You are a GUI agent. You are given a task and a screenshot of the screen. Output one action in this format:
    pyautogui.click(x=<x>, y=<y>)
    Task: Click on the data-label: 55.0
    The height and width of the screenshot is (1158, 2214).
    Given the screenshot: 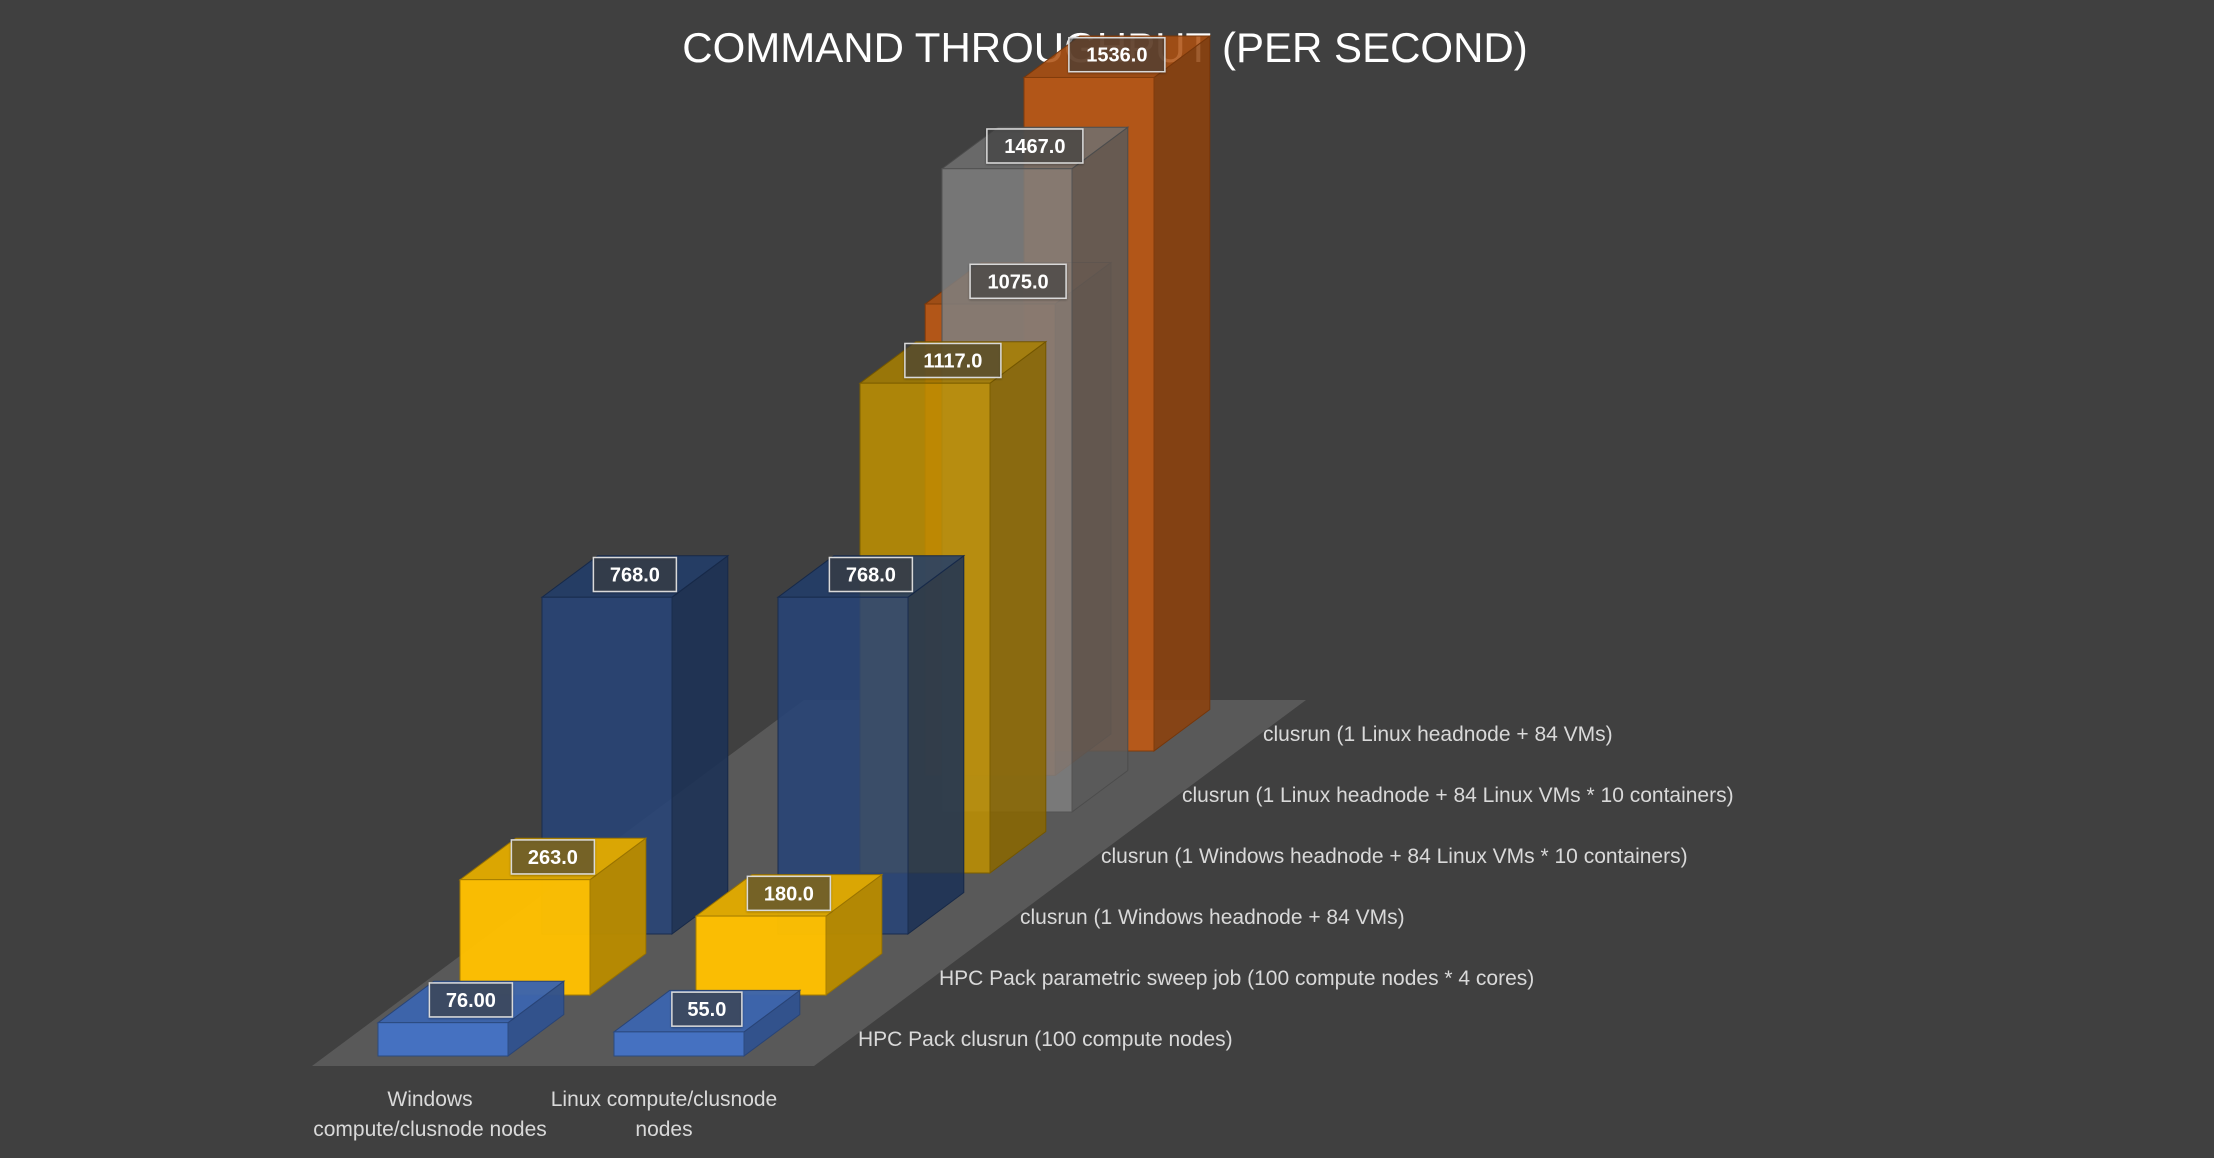 What is the action you would take?
    pyautogui.click(x=707, y=1009)
    